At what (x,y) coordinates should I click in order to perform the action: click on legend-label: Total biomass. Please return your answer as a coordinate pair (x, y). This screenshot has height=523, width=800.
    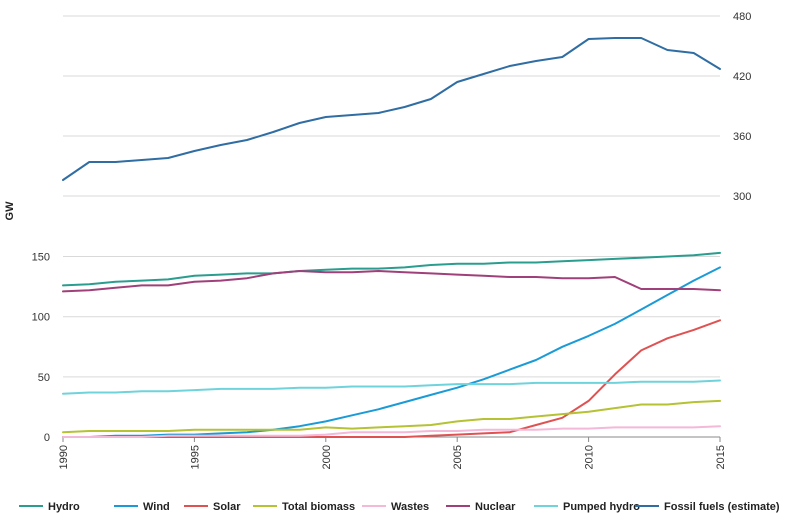
    Looking at the image, I should click on (318, 507).